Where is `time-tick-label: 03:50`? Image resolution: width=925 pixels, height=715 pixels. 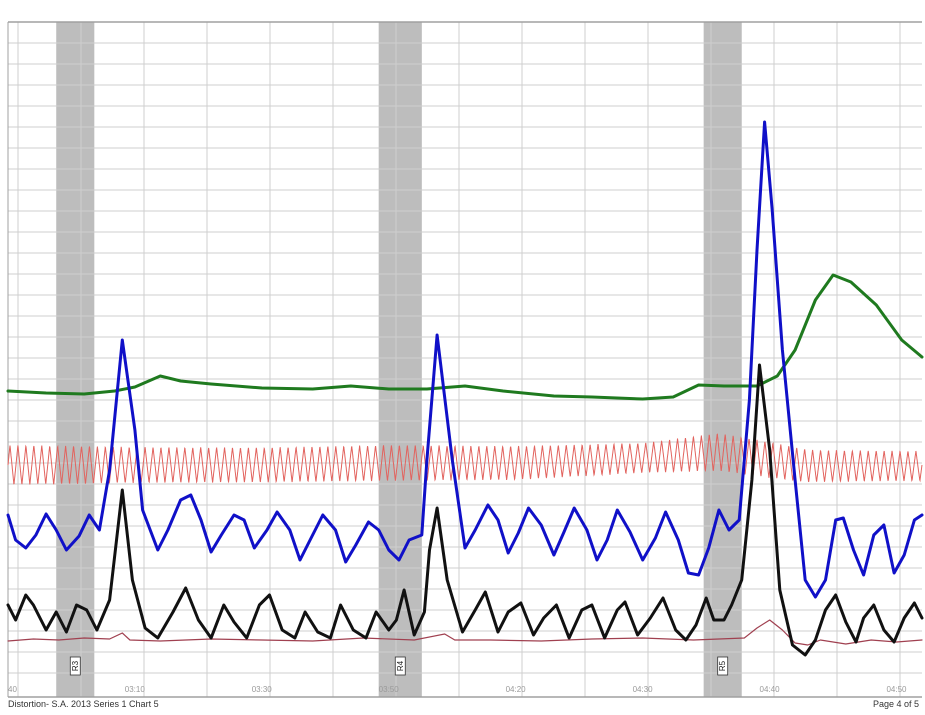
time-tick-label: 03:50 is located at coordinates (389, 689).